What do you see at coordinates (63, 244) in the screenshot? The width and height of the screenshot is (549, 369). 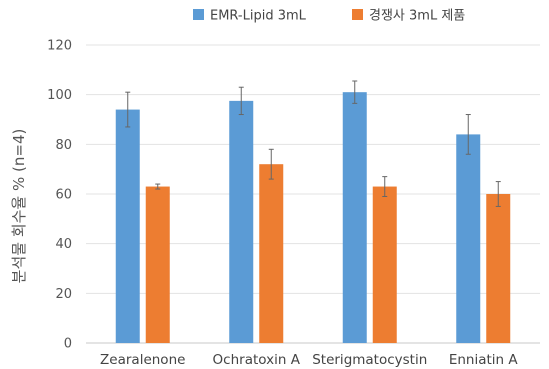 I see `y-tick-label: 40` at bounding box center [63, 244].